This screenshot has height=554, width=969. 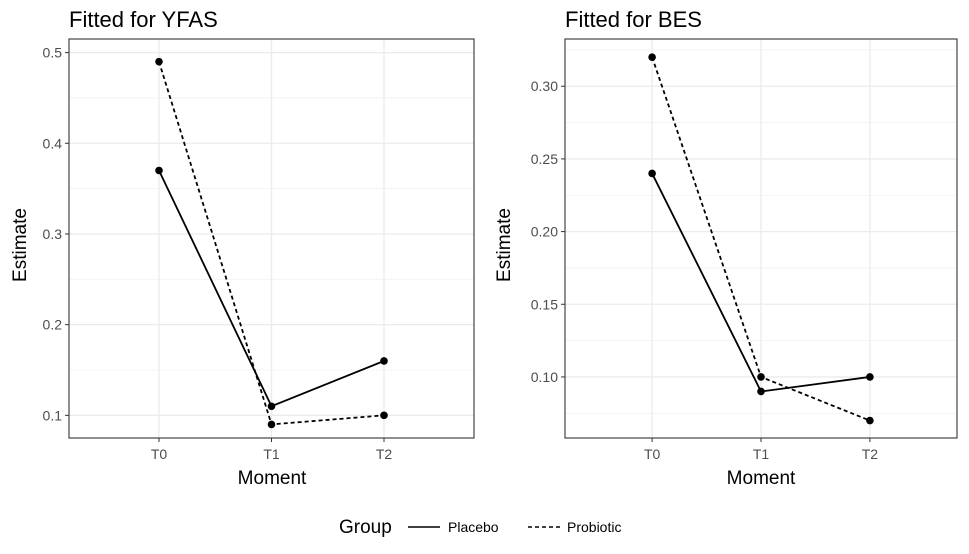 I want to click on legend: Group Placebo Probiotic, so click(x=480, y=527).